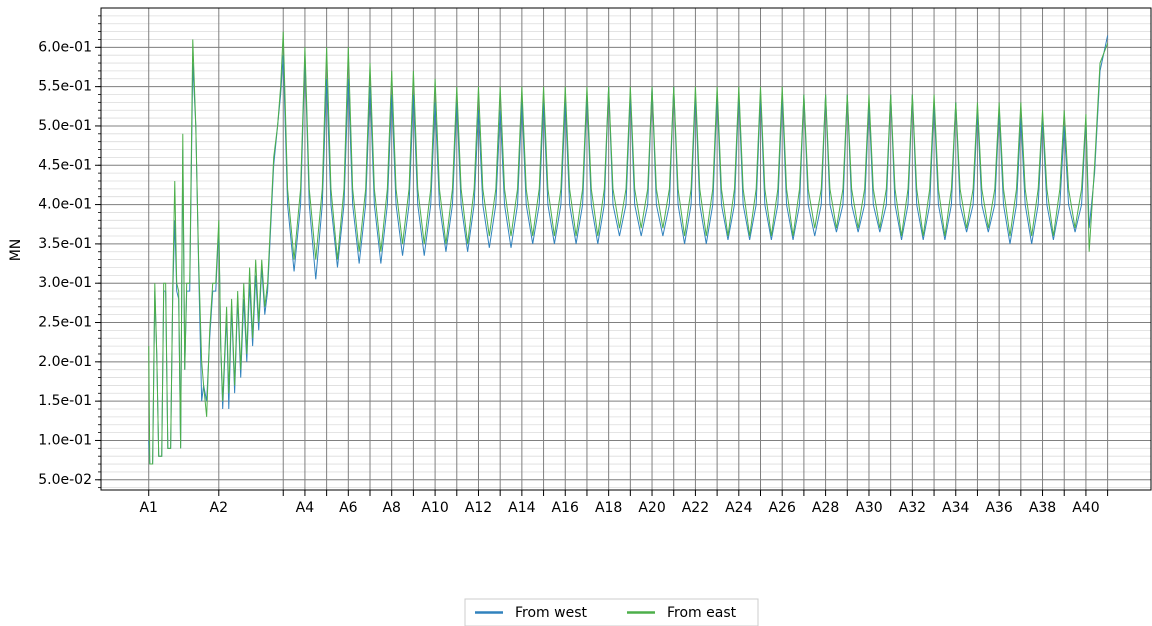  I want to click on x-tick-label: A4, so click(305, 508).